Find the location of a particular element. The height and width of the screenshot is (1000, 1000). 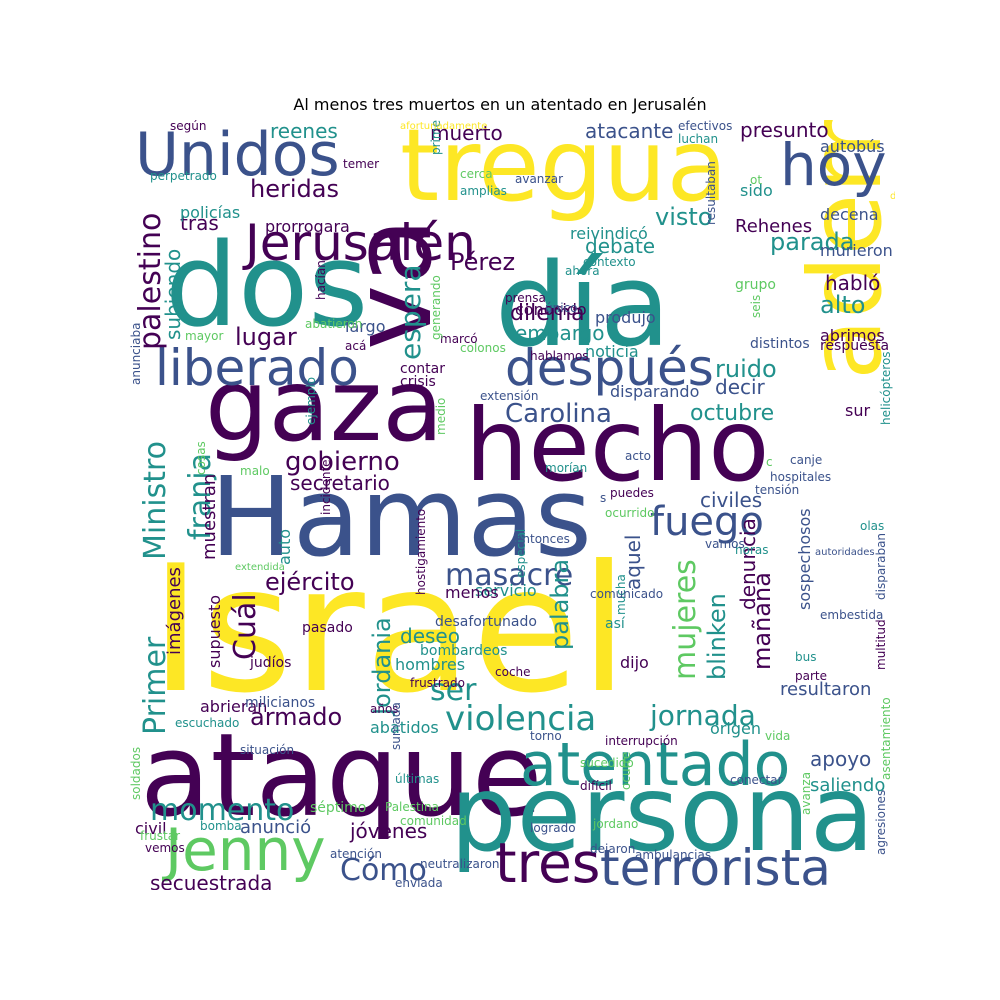

word: coche is located at coordinates (513, 672).